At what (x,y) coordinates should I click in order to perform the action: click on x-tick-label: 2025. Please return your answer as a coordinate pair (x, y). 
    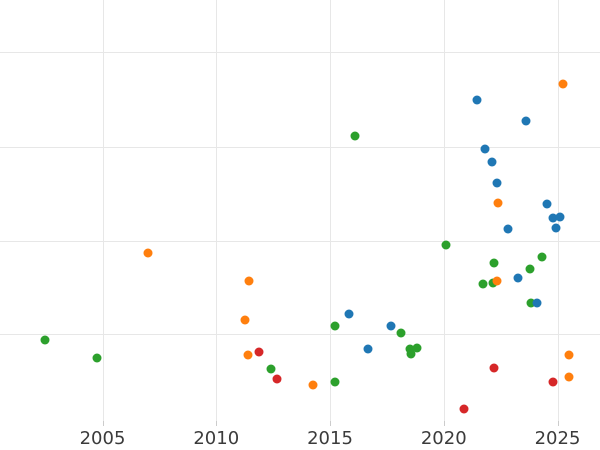
    Looking at the image, I should click on (557, 438).